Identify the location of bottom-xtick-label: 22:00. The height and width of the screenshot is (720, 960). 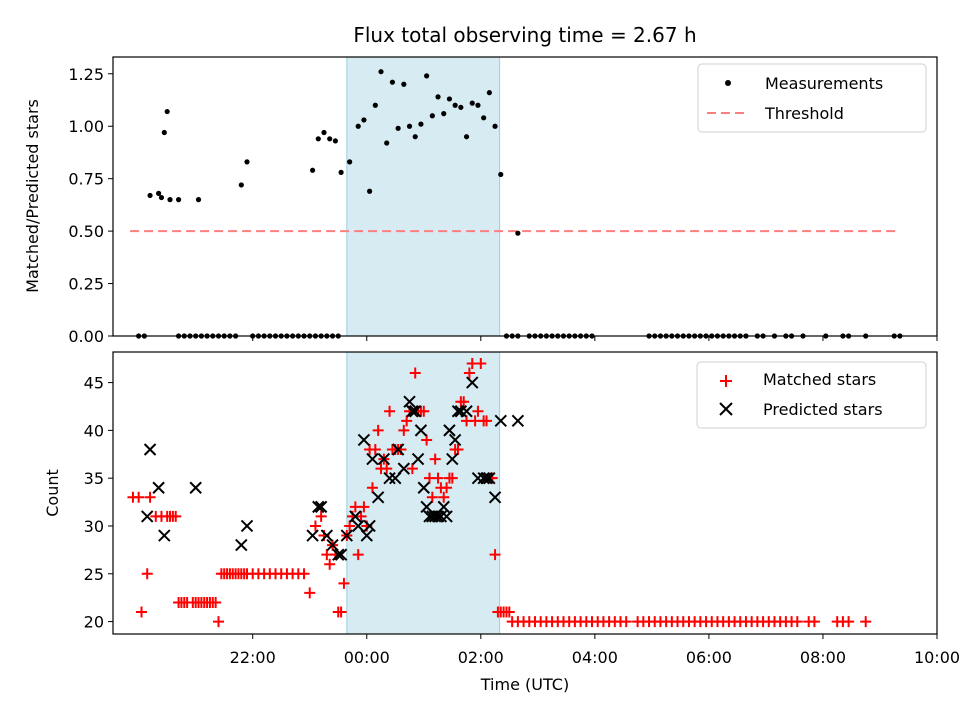
(253, 657).